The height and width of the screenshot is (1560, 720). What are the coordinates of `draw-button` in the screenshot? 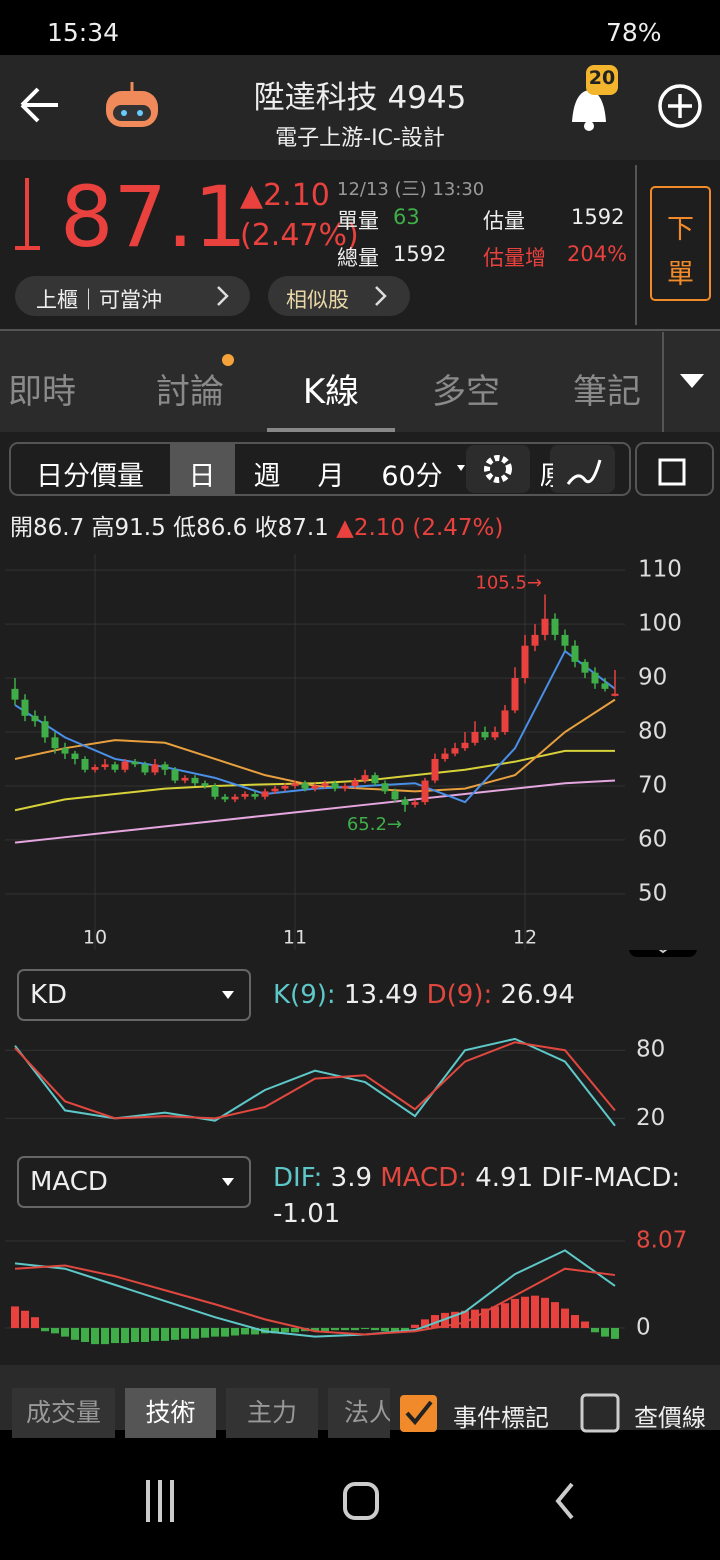 It's located at (582, 469).